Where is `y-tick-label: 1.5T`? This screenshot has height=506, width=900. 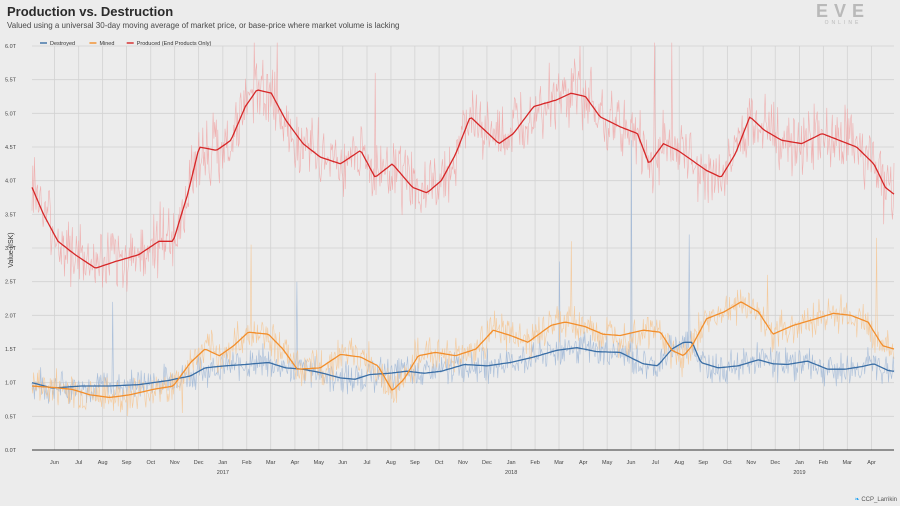
y-tick-label: 1.5T is located at coordinates (11, 350).